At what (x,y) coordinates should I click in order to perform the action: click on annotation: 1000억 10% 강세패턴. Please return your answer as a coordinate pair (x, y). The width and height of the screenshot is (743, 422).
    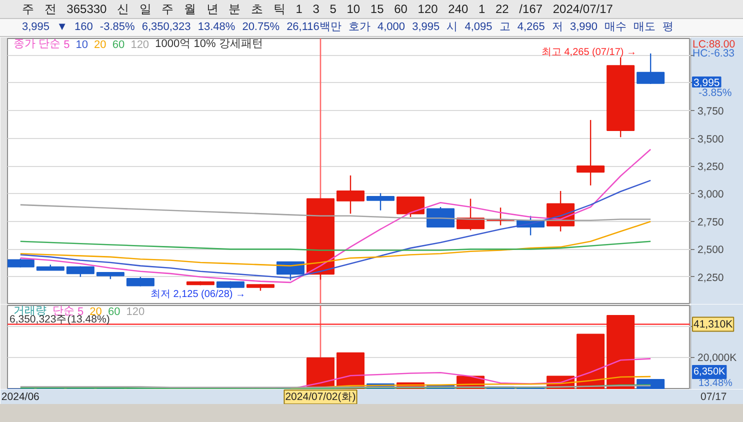
    Looking at the image, I should click on (209, 44).